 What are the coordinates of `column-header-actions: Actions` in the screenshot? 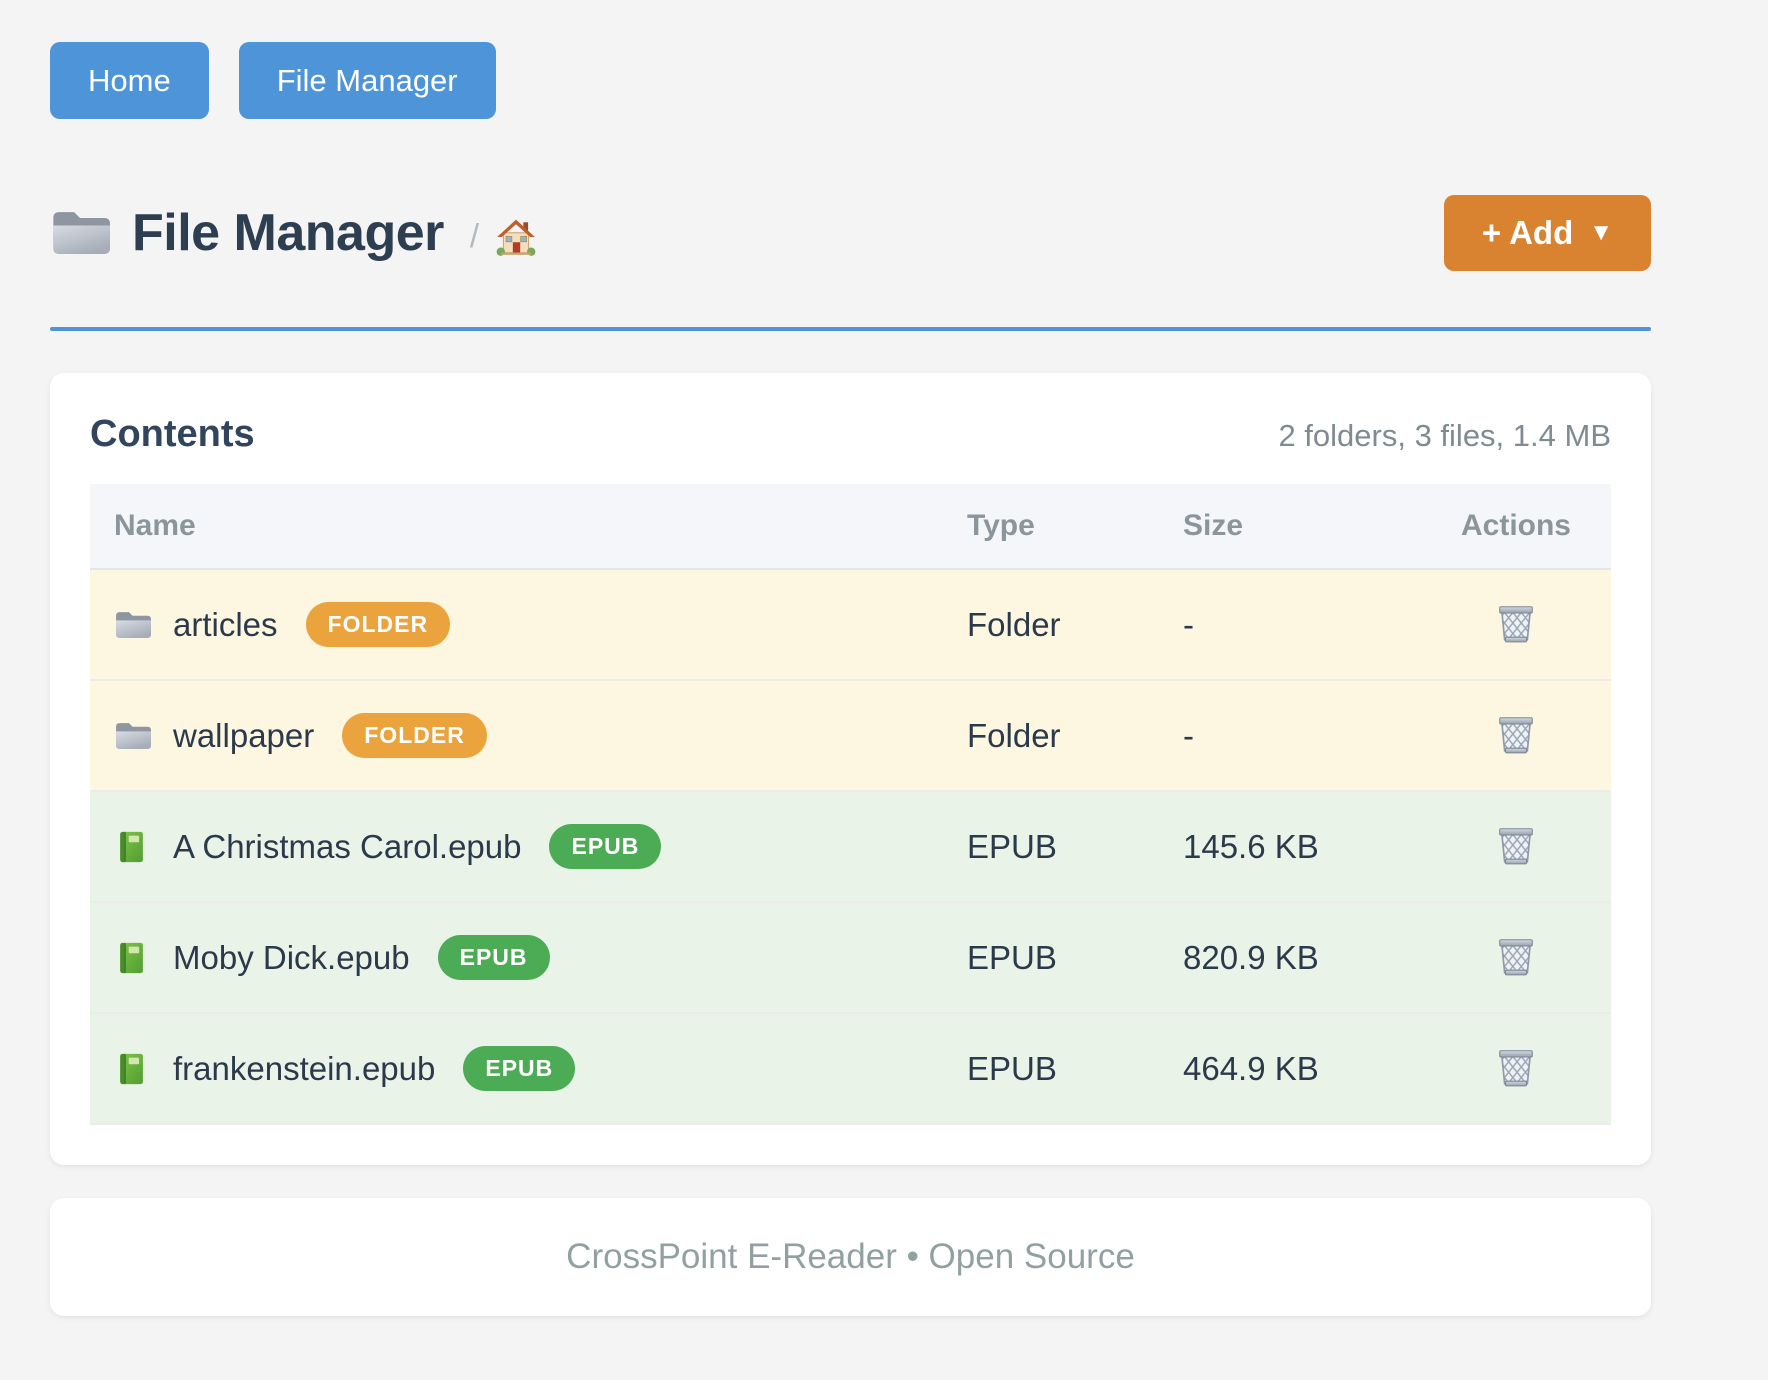 It's located at (1516, 527).